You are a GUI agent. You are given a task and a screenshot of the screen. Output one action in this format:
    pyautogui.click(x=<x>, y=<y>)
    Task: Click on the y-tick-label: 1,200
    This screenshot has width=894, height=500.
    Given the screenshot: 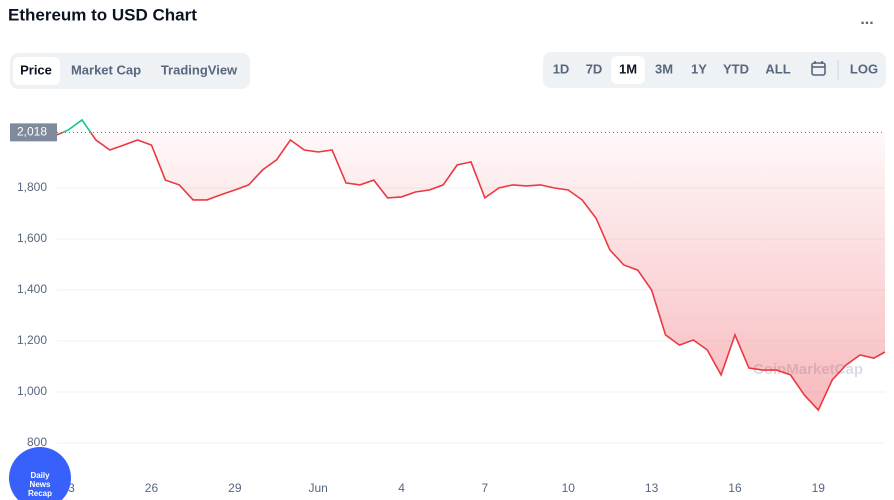 What is the action you would take?
    pyautogui.click(x=32, y=340)
    